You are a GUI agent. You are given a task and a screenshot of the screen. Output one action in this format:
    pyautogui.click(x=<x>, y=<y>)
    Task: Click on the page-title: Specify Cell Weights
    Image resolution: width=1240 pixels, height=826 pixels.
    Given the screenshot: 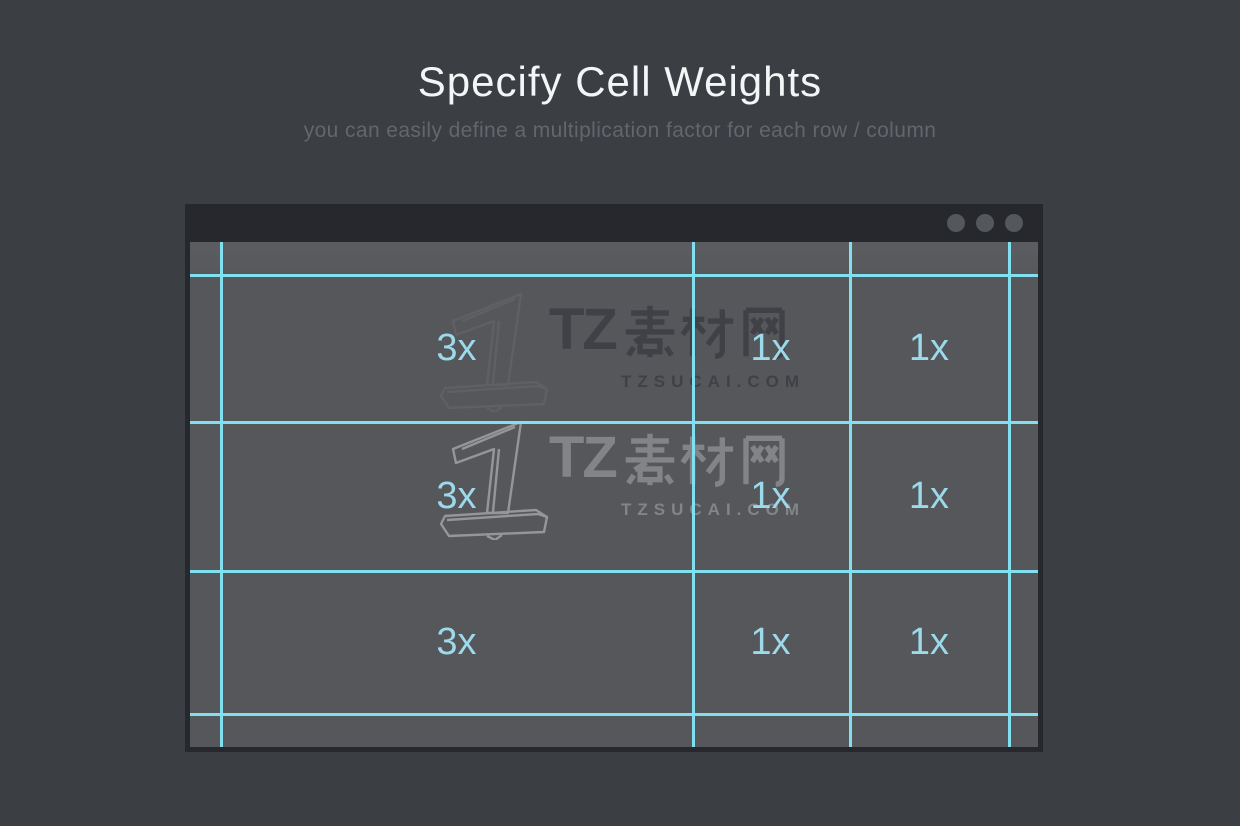 What is the action you would take?
    pyautogui.click(x=620, y=81)
    